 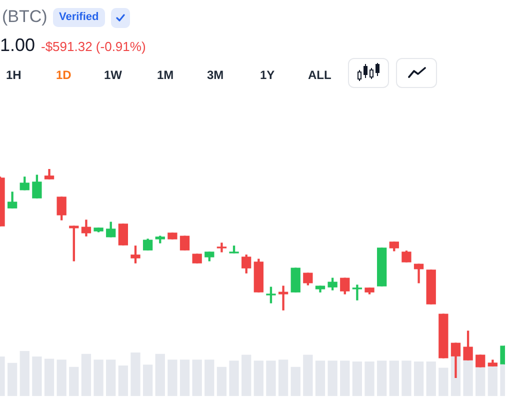 What do you see at coordinates (93, 46) in the screenshot?
I see `text: -$591.32 (-0.91%)` at bounding box center [93, 46].